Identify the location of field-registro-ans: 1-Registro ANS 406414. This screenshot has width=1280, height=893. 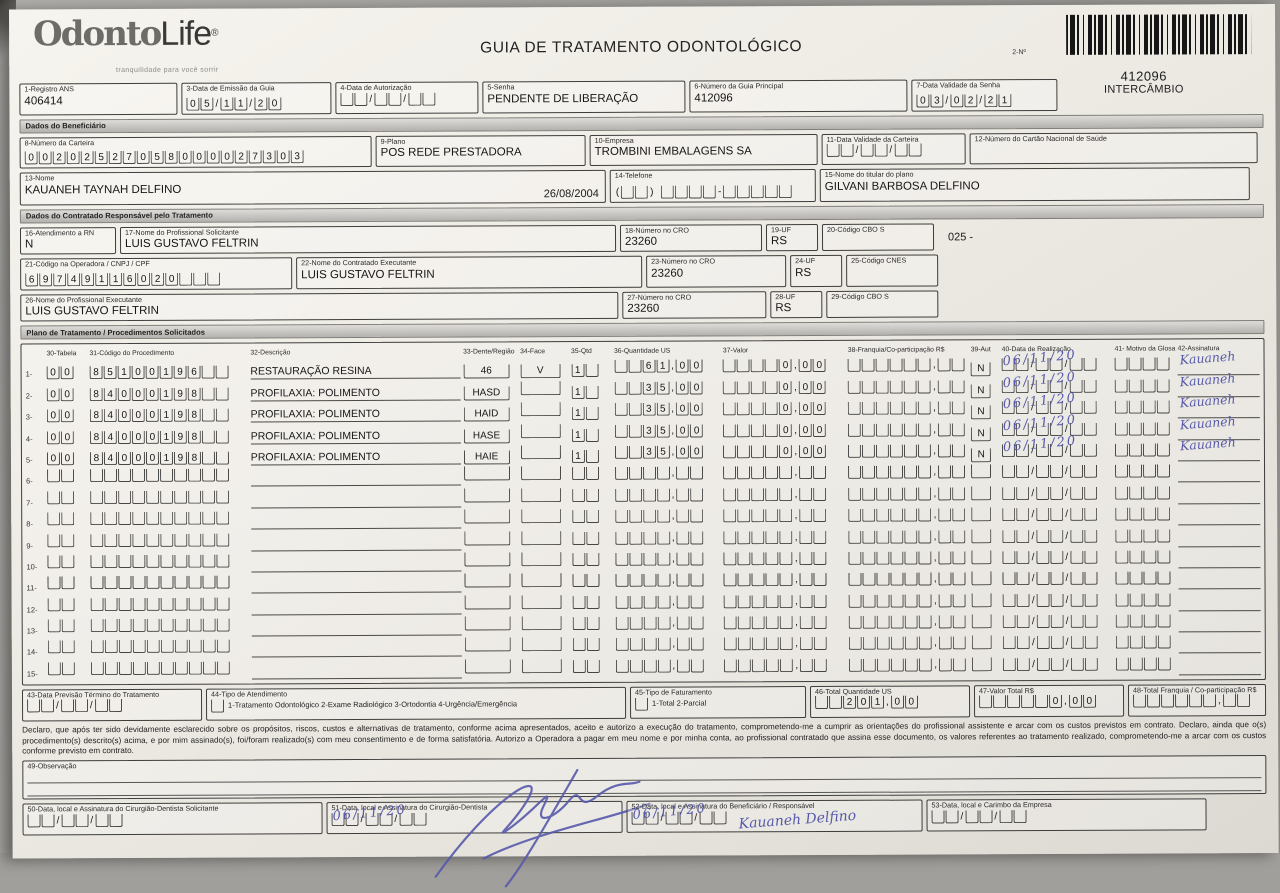
(98, 99).